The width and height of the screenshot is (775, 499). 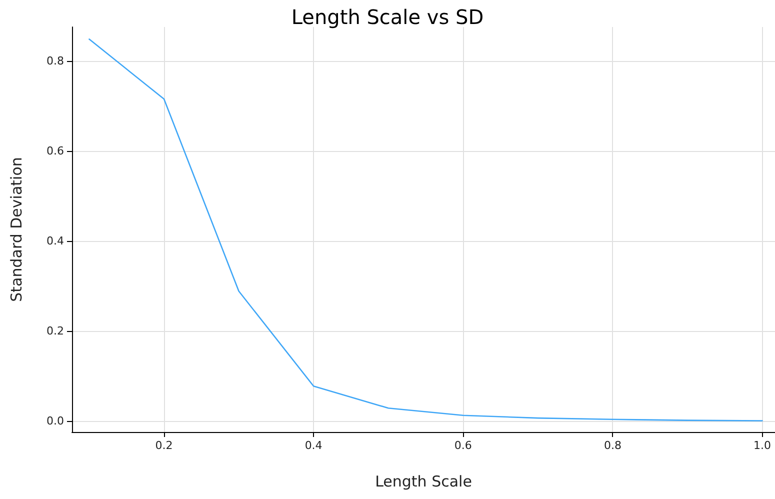 I want to click on chart-title: Length Scale vs SD, so click(x=387, y=17).